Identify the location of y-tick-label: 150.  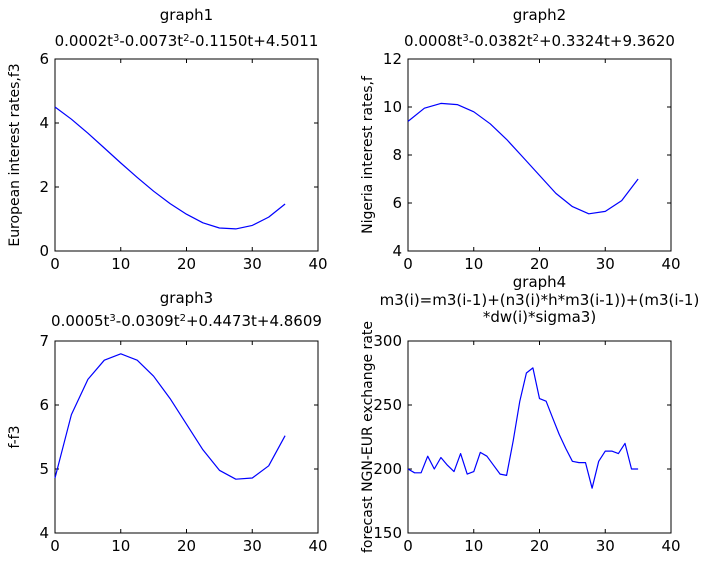
(387, 533).